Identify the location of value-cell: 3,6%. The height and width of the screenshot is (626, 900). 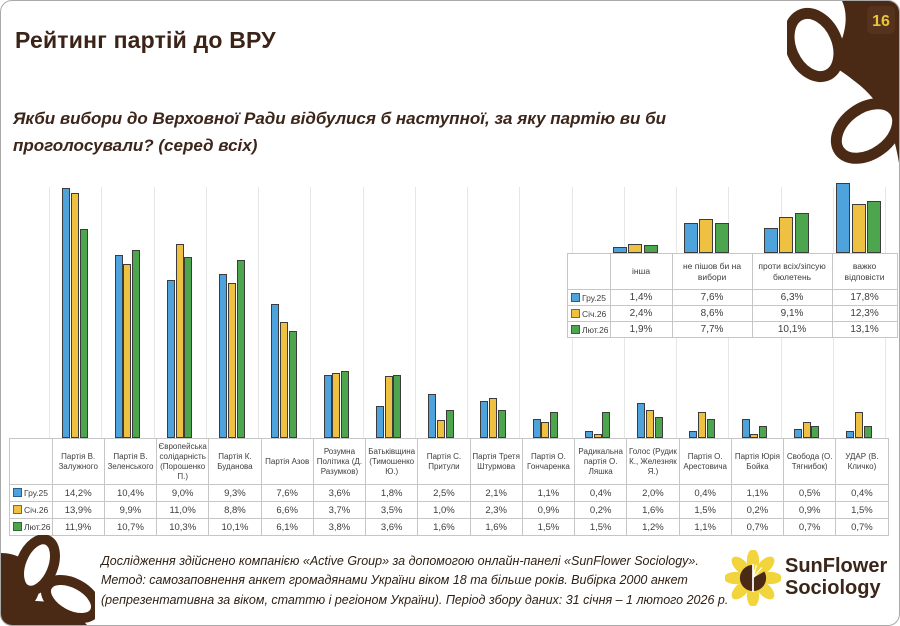
(339, 493).